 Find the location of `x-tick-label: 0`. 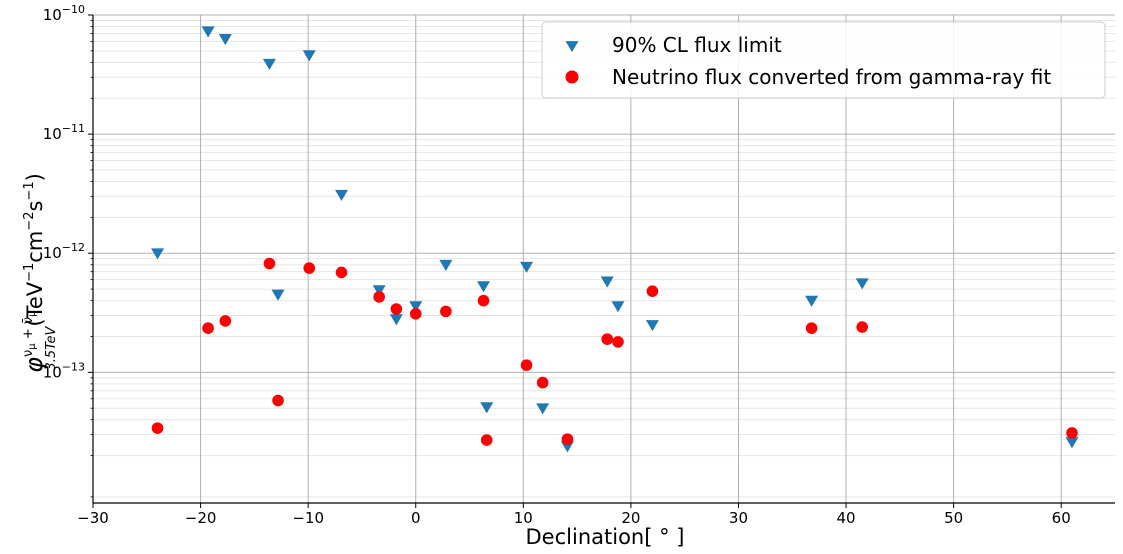

x-tick-label: 0 is located at coordinates (416, 518).